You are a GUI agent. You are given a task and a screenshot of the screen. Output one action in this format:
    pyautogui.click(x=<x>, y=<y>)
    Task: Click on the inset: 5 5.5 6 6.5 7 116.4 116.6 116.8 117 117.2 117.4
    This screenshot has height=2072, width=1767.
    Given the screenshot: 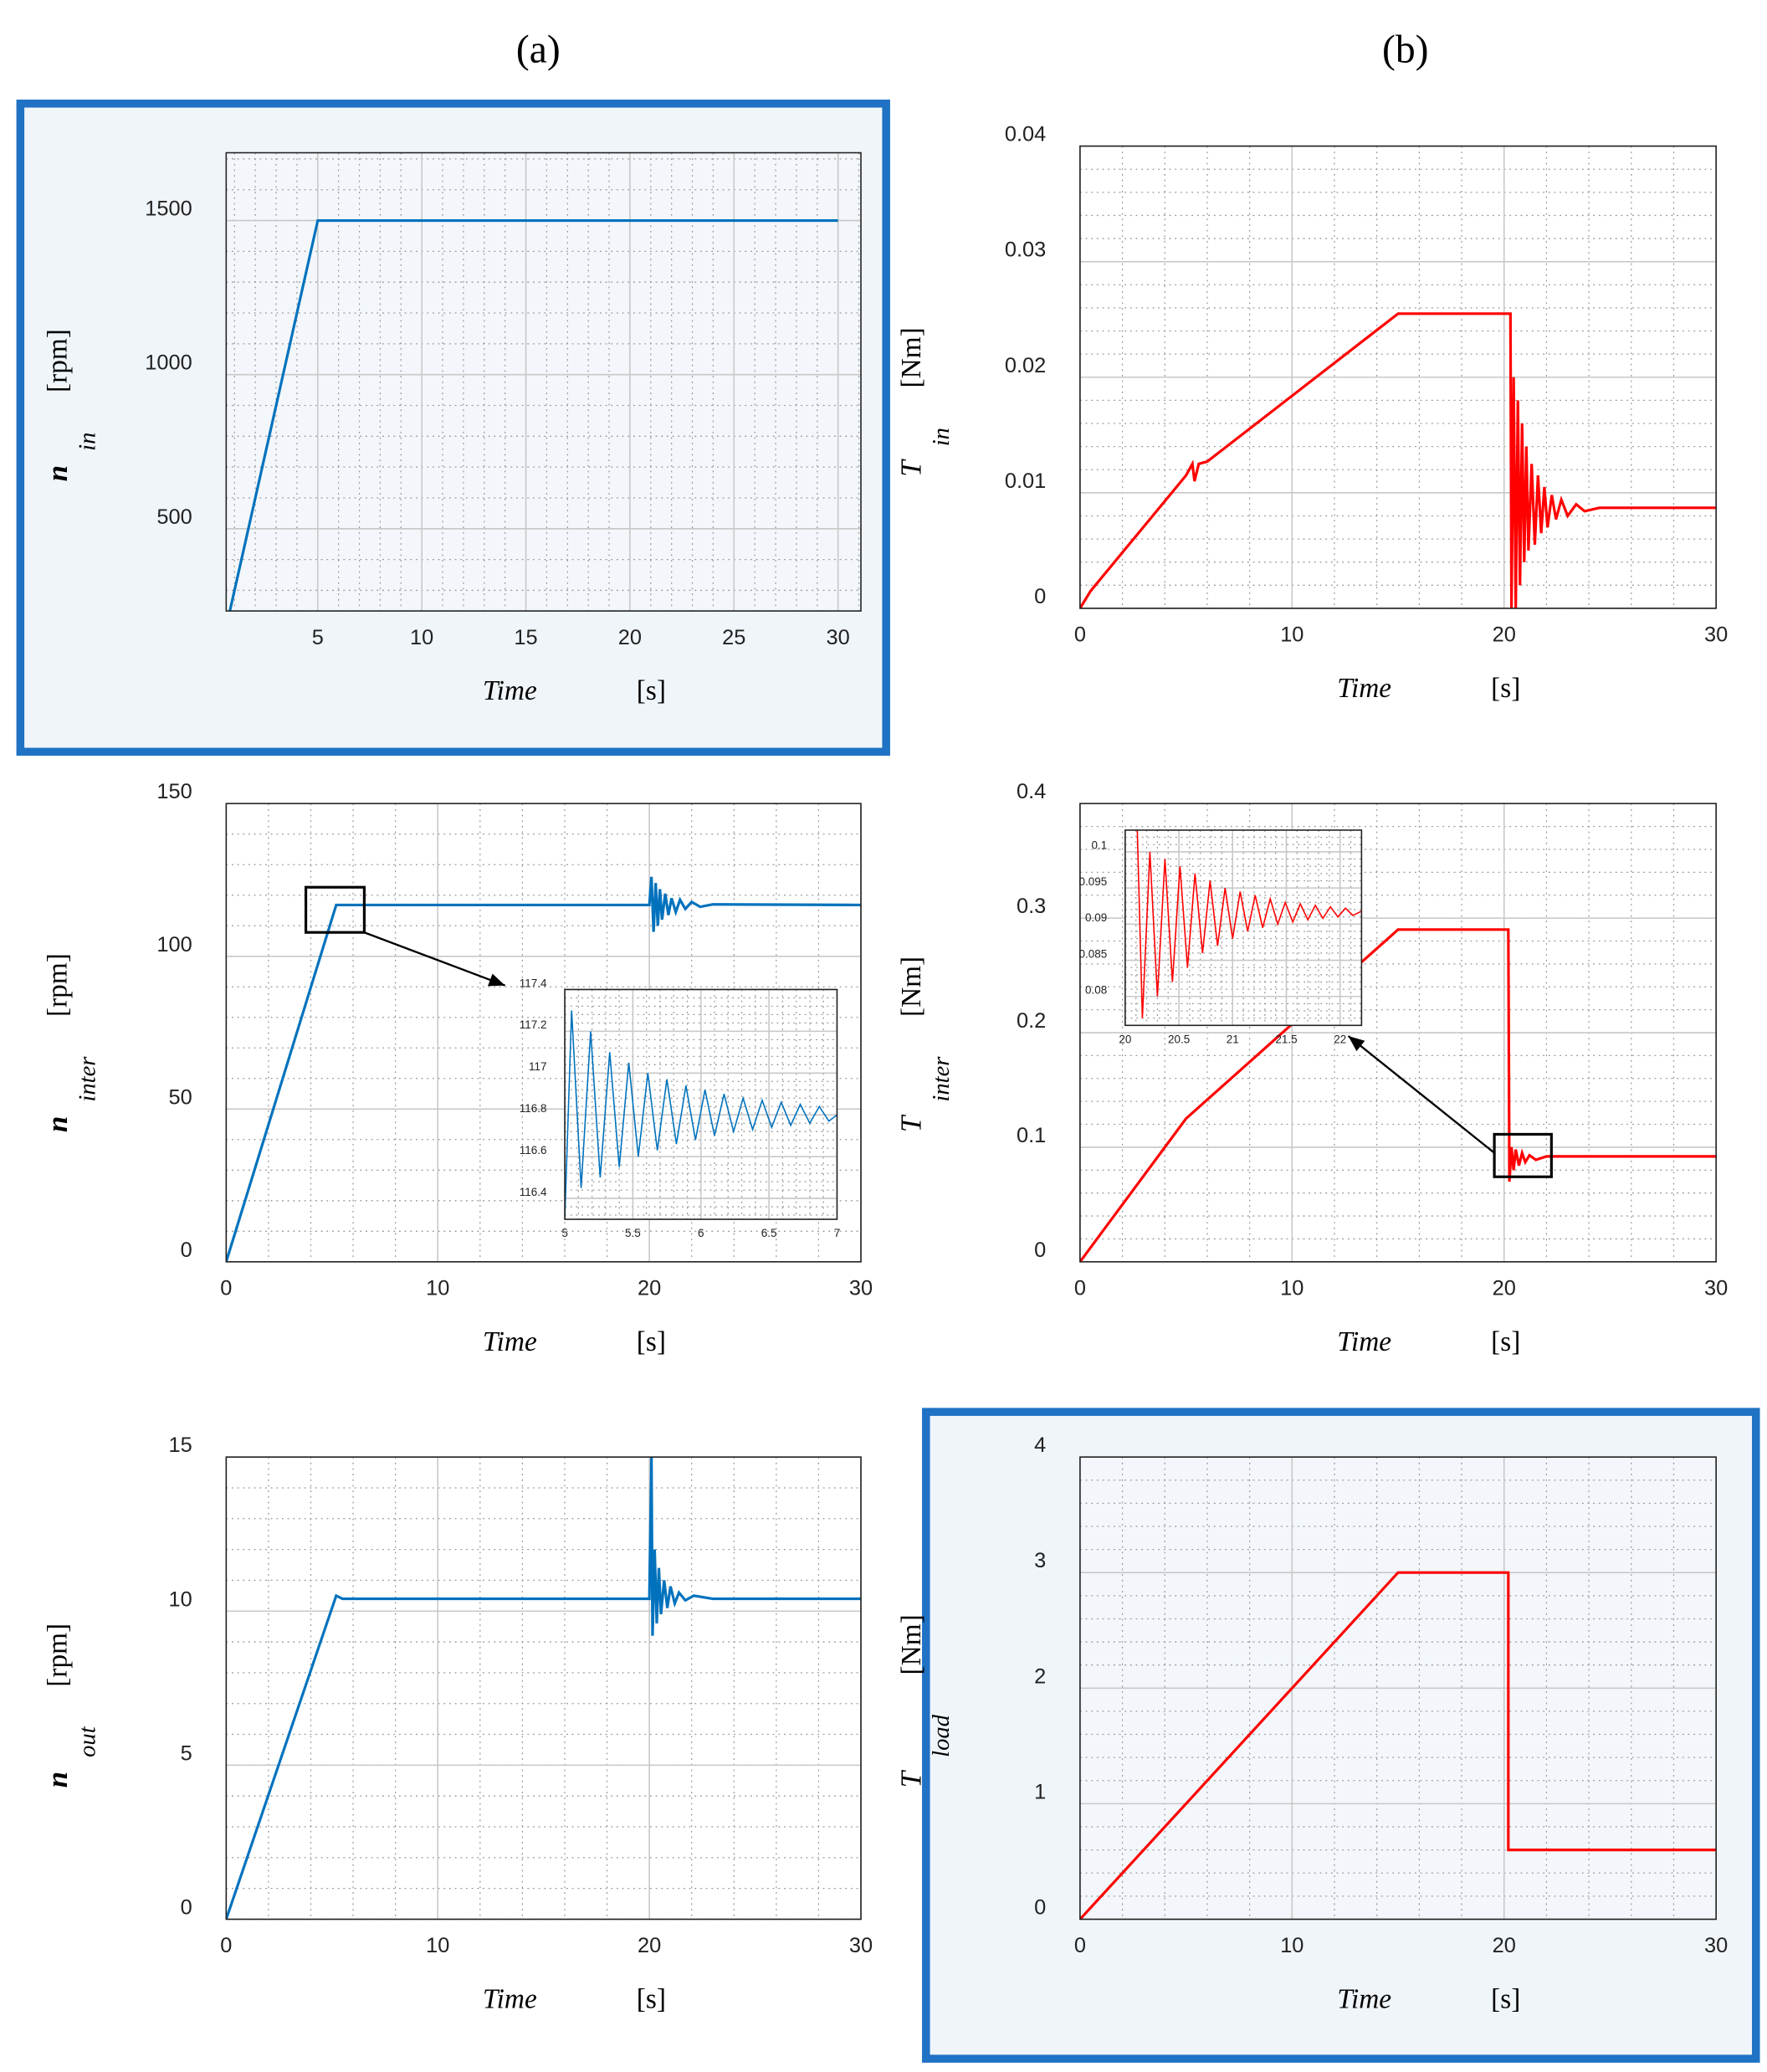 What is the action you would take?
    pyautogui.click(x=680, y=1108)
    